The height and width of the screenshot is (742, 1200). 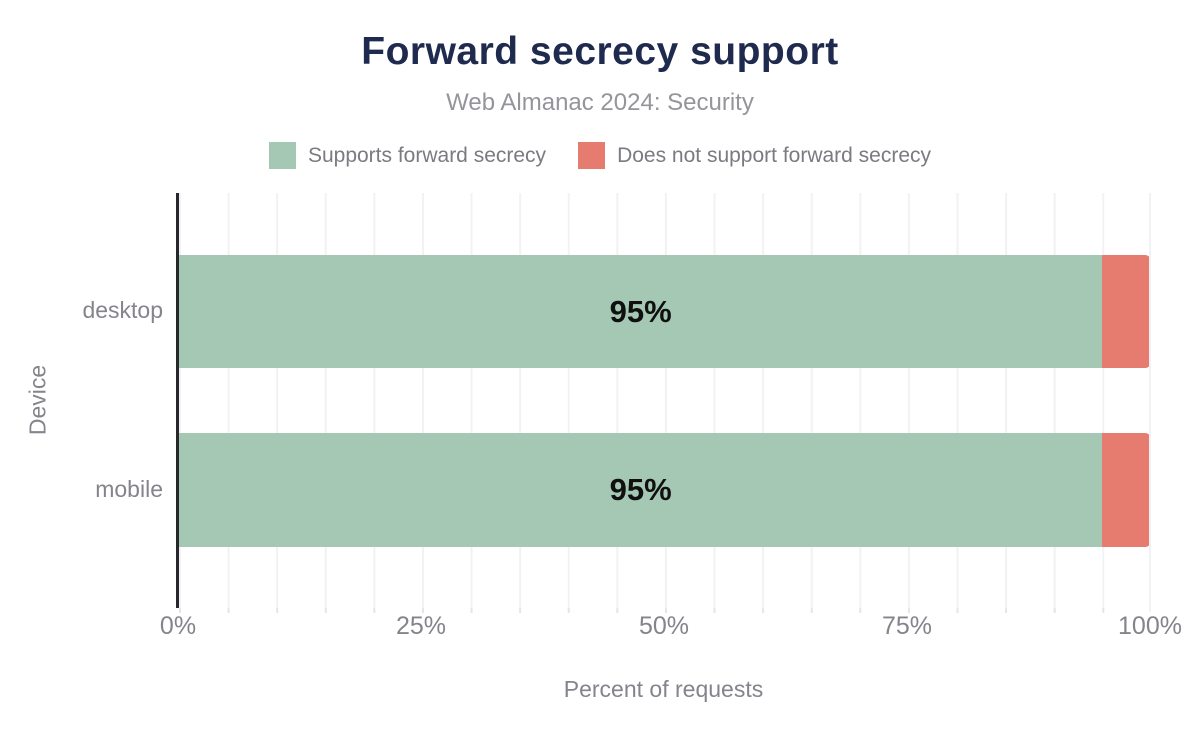 I want to click on legend-swatch-not-supports-icon, so click(x=592, y=155).